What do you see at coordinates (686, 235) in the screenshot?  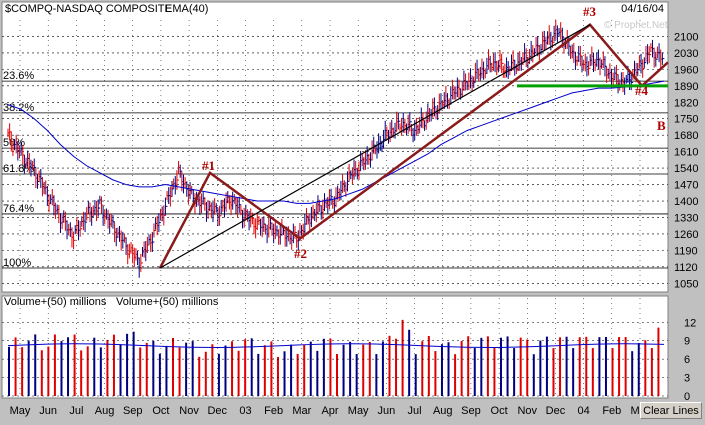 I see `y-tick-label: 1260` at bounding box center [686, 235].